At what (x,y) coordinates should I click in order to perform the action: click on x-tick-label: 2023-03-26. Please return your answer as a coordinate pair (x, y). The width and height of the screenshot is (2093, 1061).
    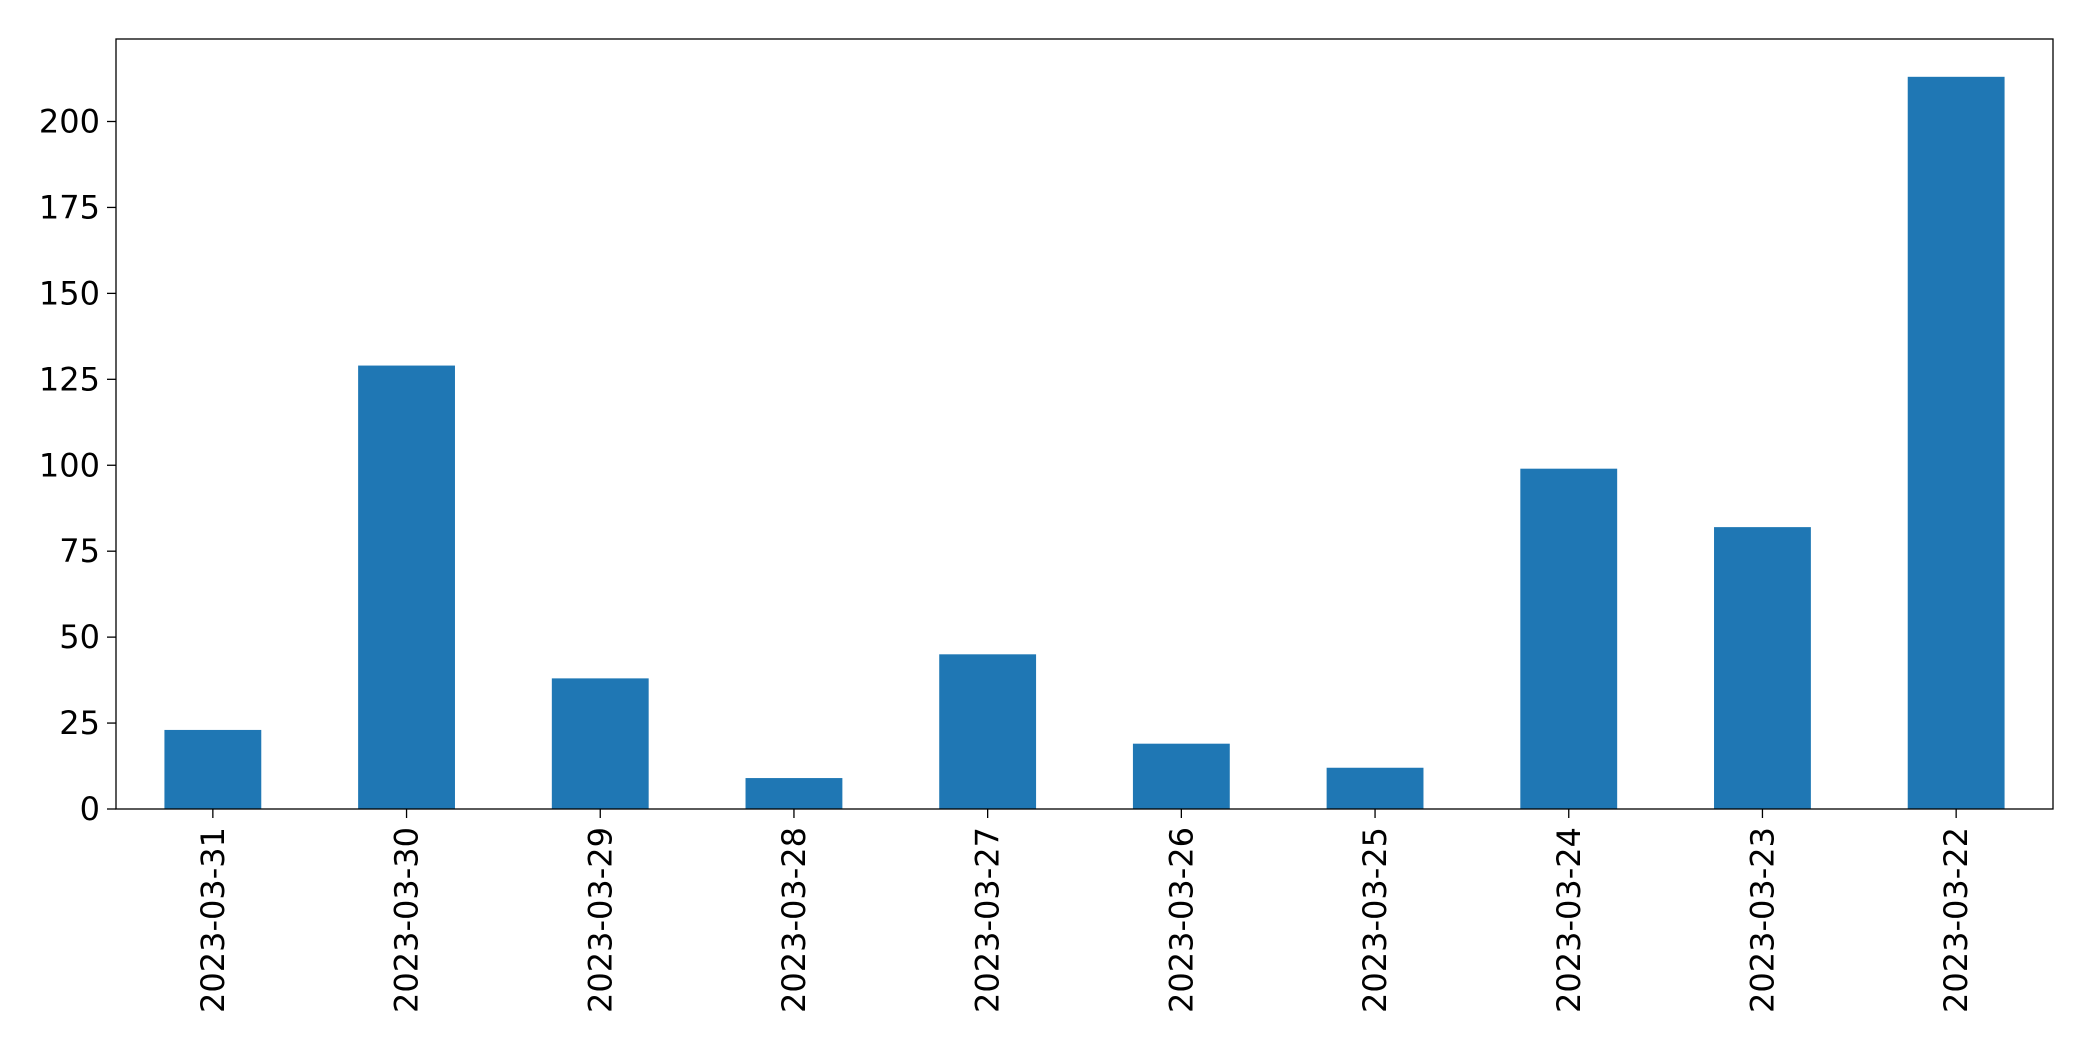
    Looking at the image, I should click on (1181, 920).